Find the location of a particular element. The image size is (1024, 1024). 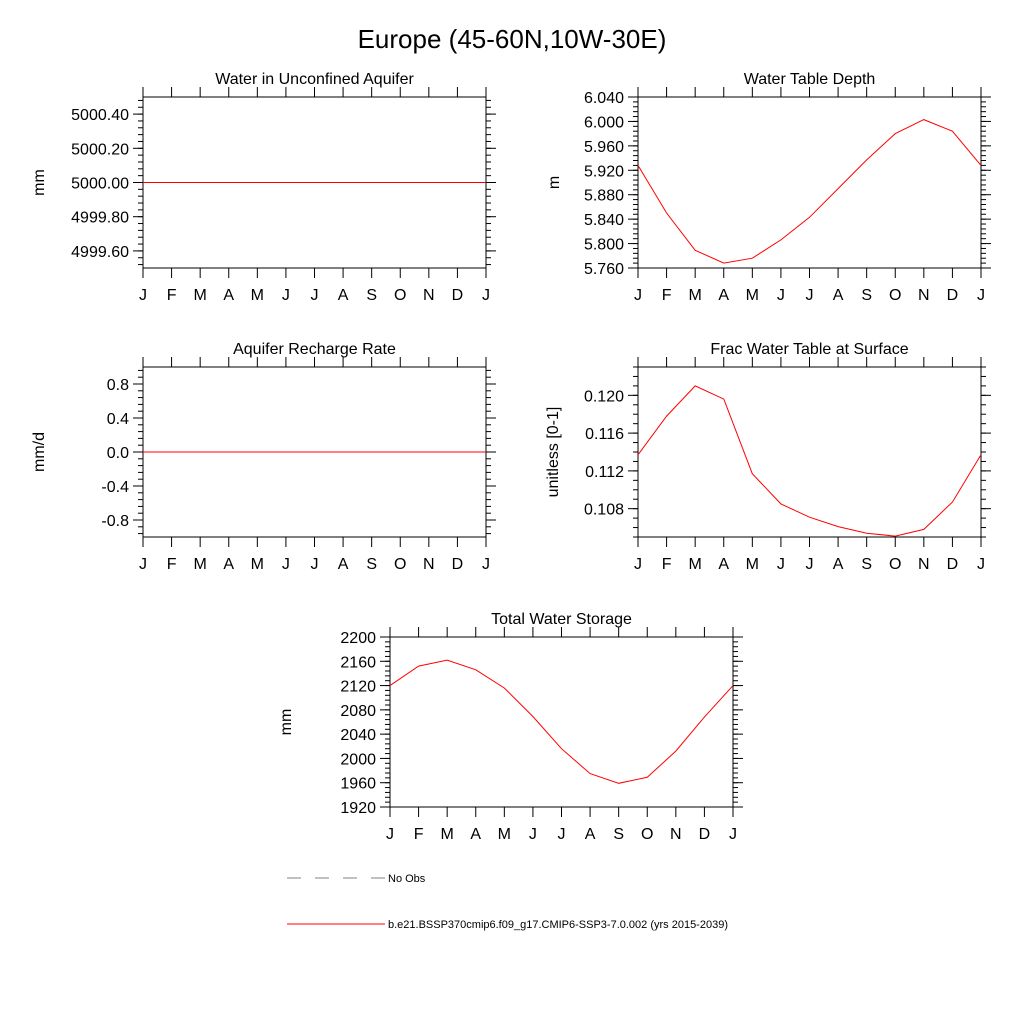

y-tick-label: 0.120 is located at coordinates (604, 396).